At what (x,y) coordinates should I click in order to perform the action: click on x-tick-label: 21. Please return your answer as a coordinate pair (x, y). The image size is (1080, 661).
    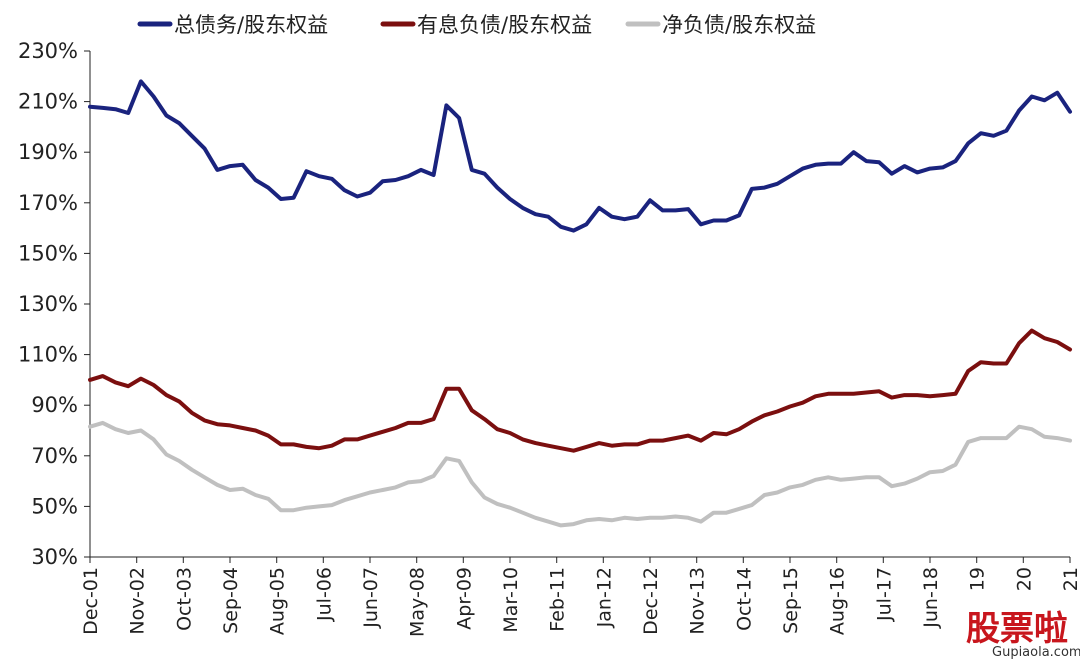
    Looking at the image, I should click on (1070, 579).